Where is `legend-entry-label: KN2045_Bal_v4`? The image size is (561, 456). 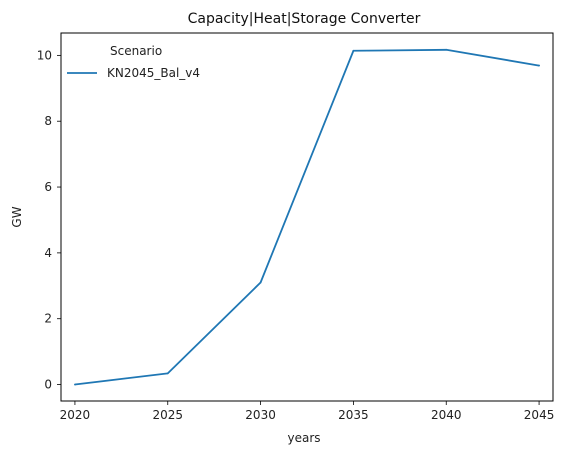
legend-entry-label: KN2045_Bal_v4 is located at coordinates (153, 73).